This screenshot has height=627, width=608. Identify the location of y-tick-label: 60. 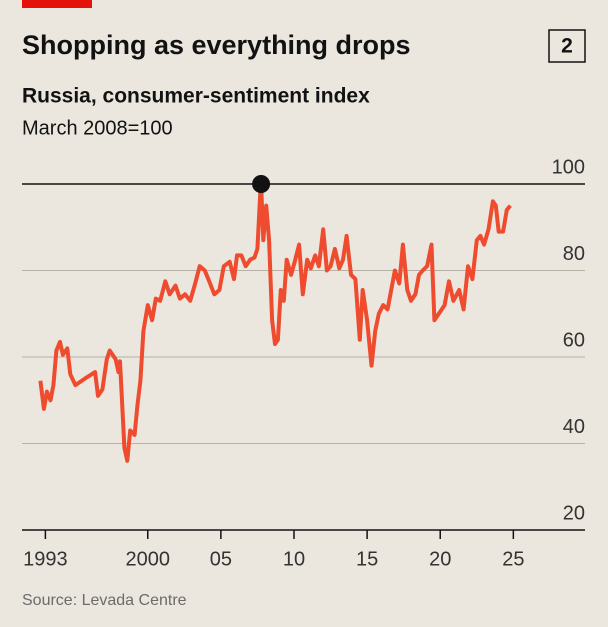
(574, 340).